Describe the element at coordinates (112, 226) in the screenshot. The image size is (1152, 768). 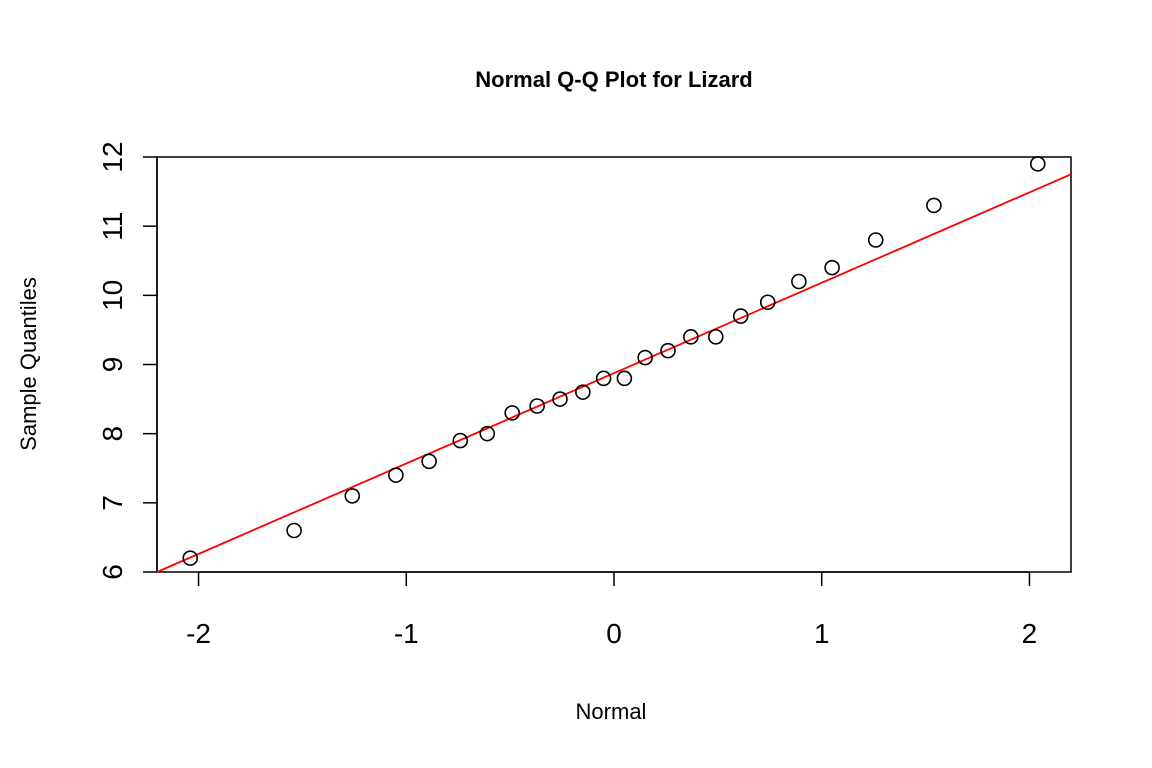
I see `y-tick-label: 11` at that location.